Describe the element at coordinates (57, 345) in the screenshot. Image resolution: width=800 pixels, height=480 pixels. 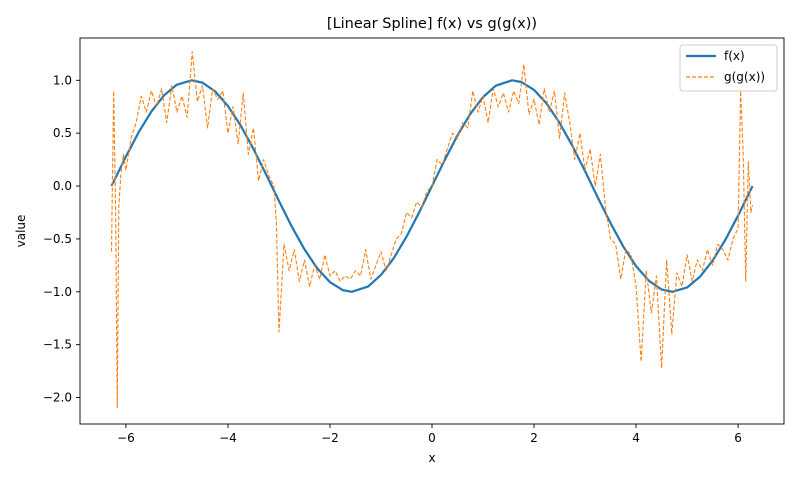
I see `y-tick-label: −1.5` at that location.